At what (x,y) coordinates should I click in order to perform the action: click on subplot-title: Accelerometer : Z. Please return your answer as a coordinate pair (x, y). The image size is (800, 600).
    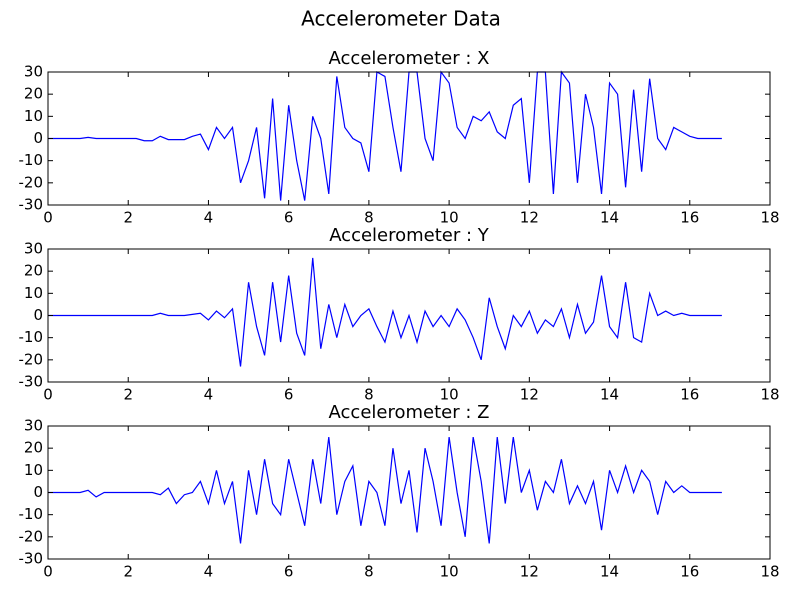
    Looking at the image, I should click on (409, 412).